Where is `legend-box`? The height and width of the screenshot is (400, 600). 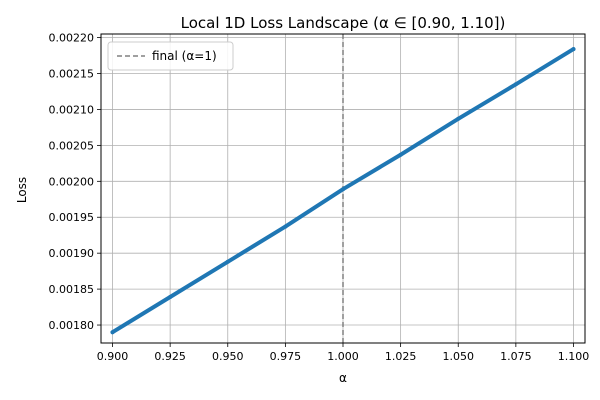 legend-box is located at coordinates (170, 56).